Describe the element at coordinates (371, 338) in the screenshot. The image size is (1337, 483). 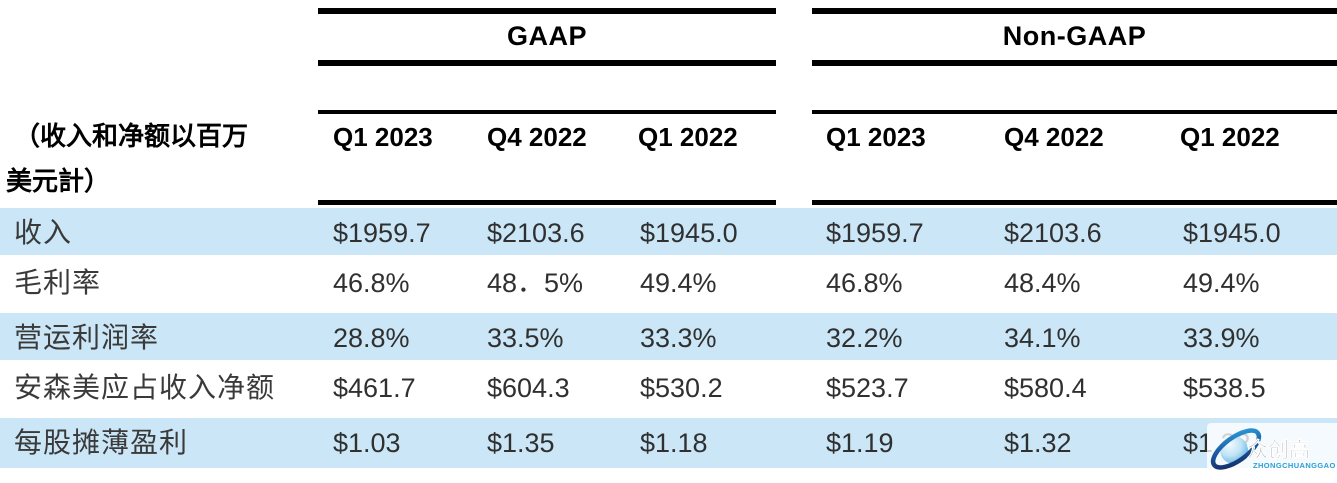
I see `cell-value: 28.8%` at that location.